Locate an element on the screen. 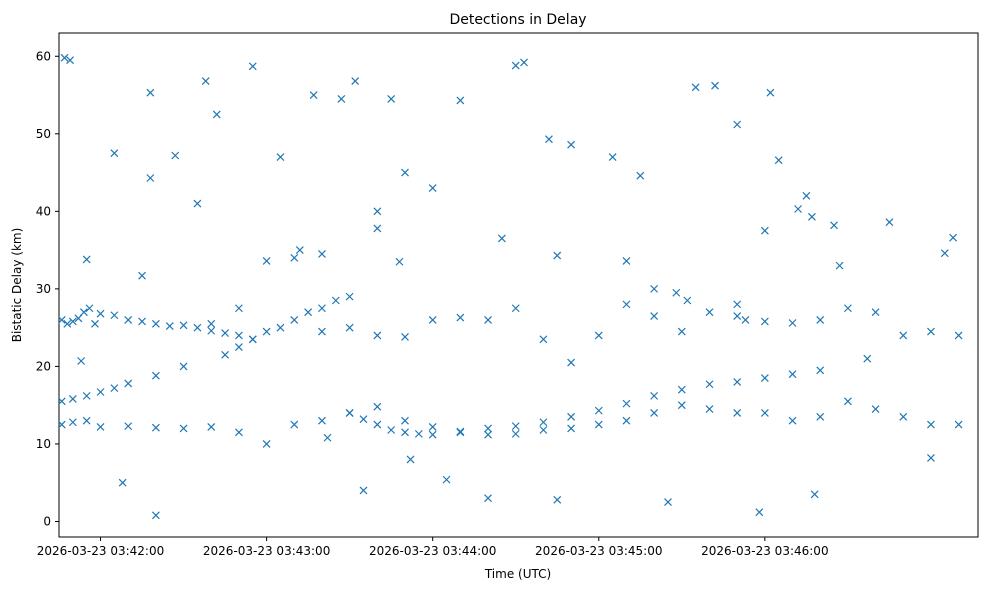 Image resolution: width=989 pixels, height=590 pixels. x-axis-label: Time (UTC) is located at coordinates (517, 574).